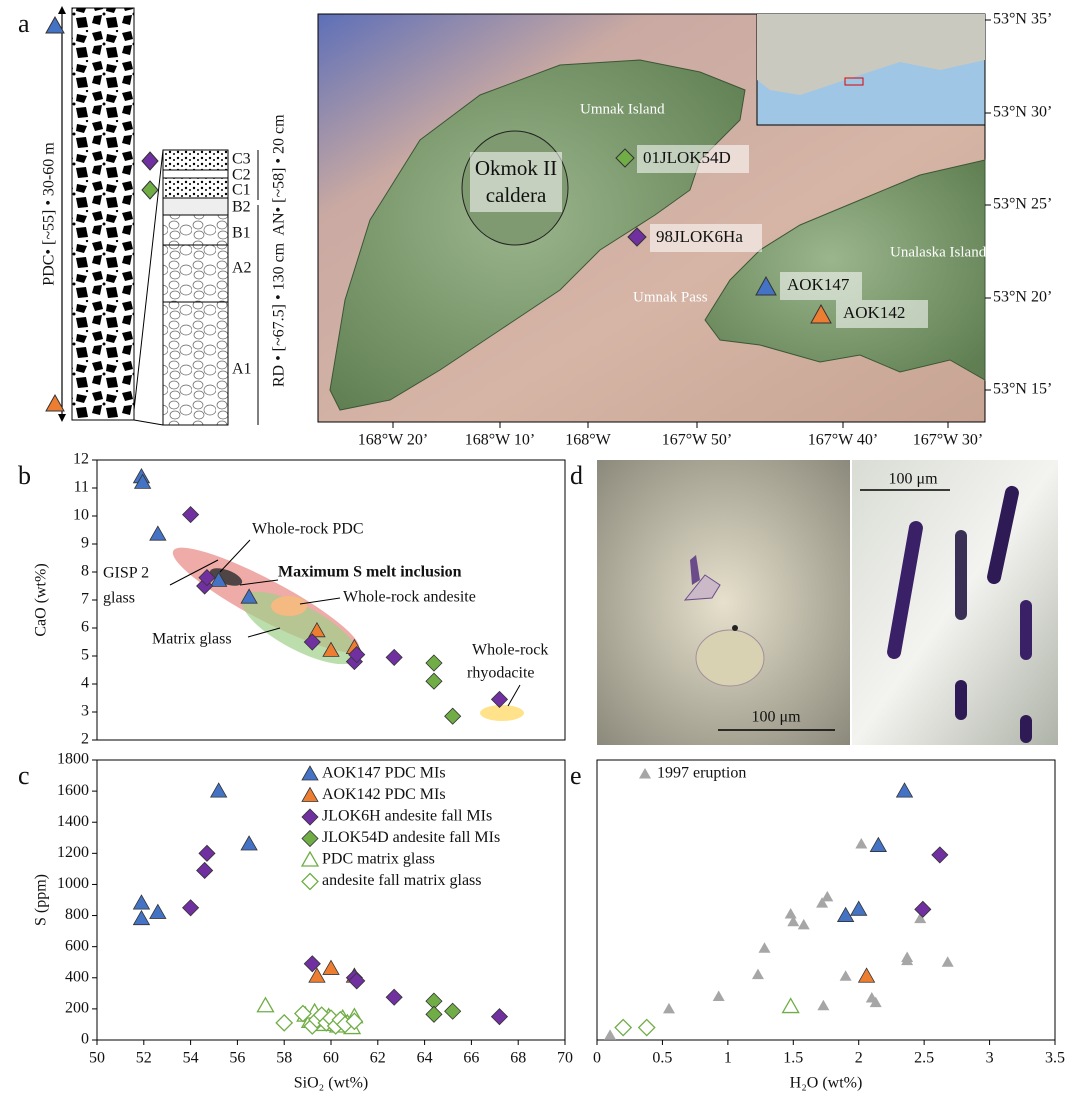 Image resolution: width=1083 pixels, height=1098 pixels. I want to click on micrograph-left, so click(723, 602).